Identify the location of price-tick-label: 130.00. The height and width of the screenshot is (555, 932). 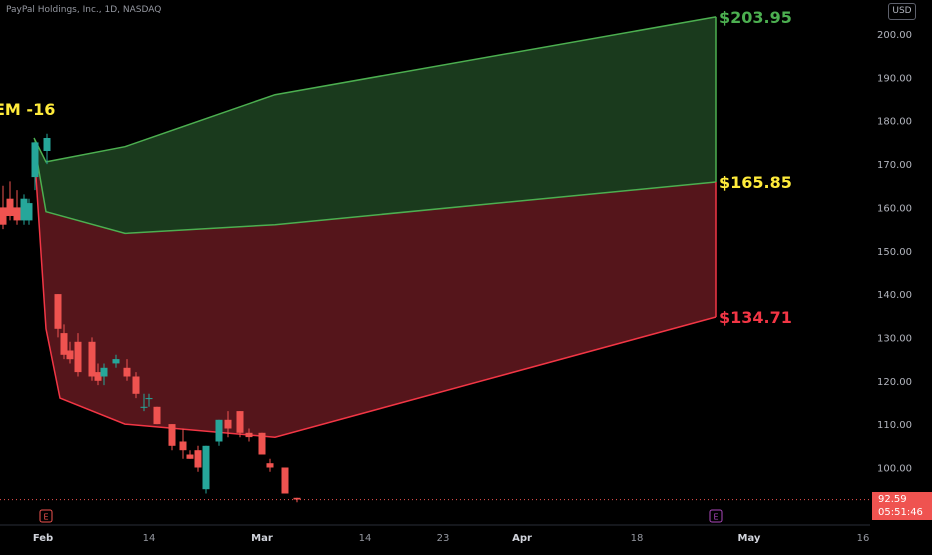
(894, 338).